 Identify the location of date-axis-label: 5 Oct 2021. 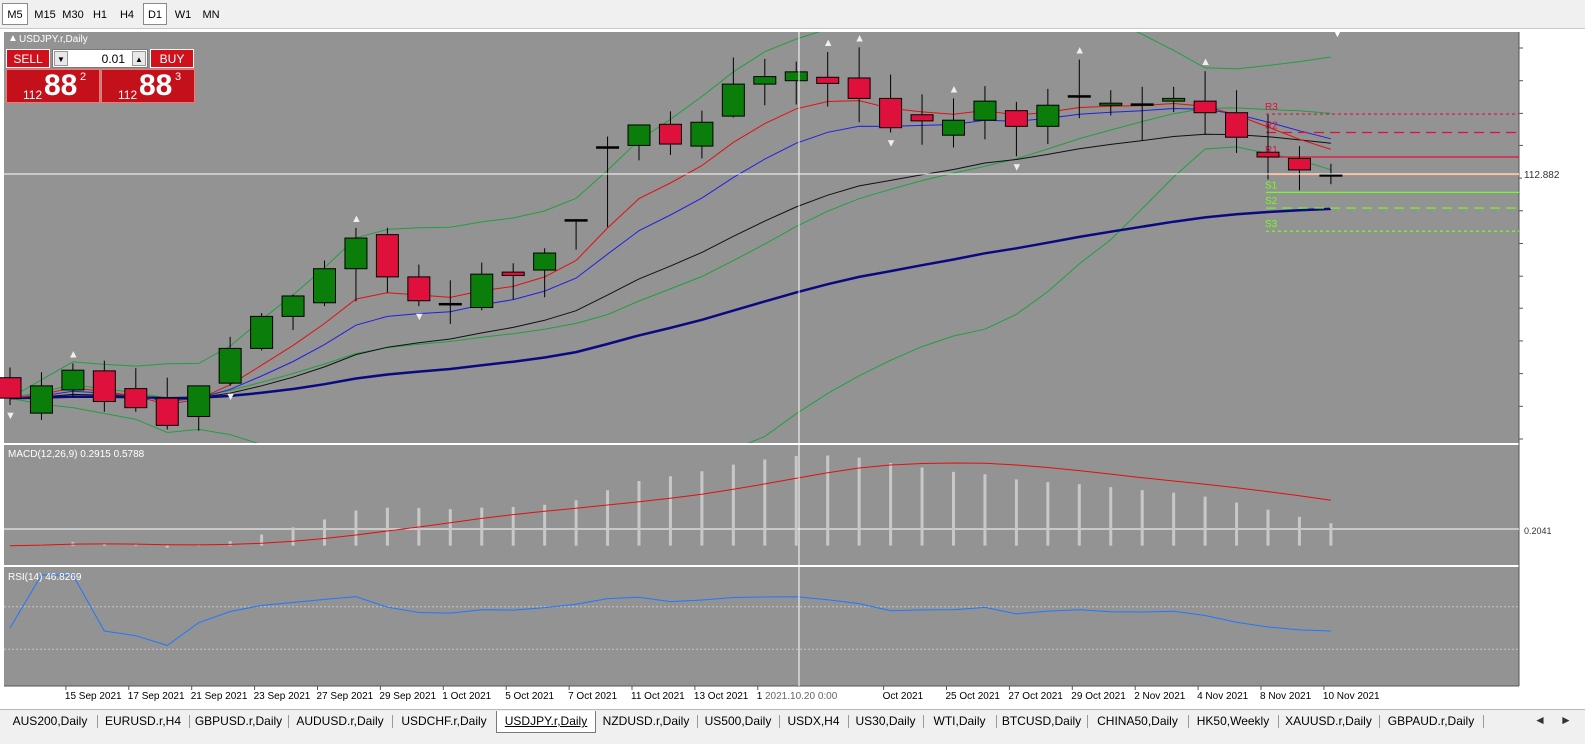
(529, 696).